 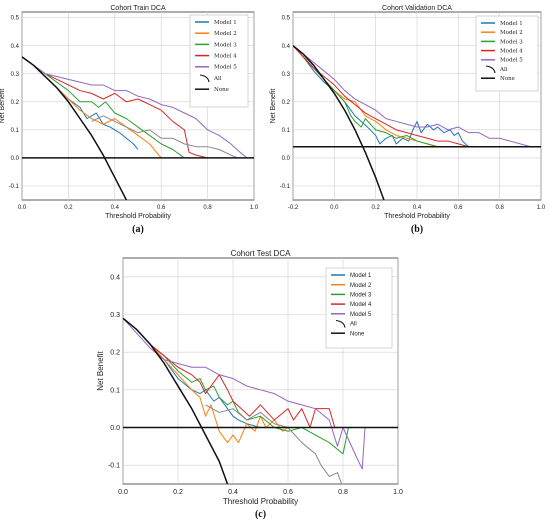 What do you see at coordinates (293, 208) in the screenshot?
I see `x-tick-label: -0.2` at bounding box center [293, 208].